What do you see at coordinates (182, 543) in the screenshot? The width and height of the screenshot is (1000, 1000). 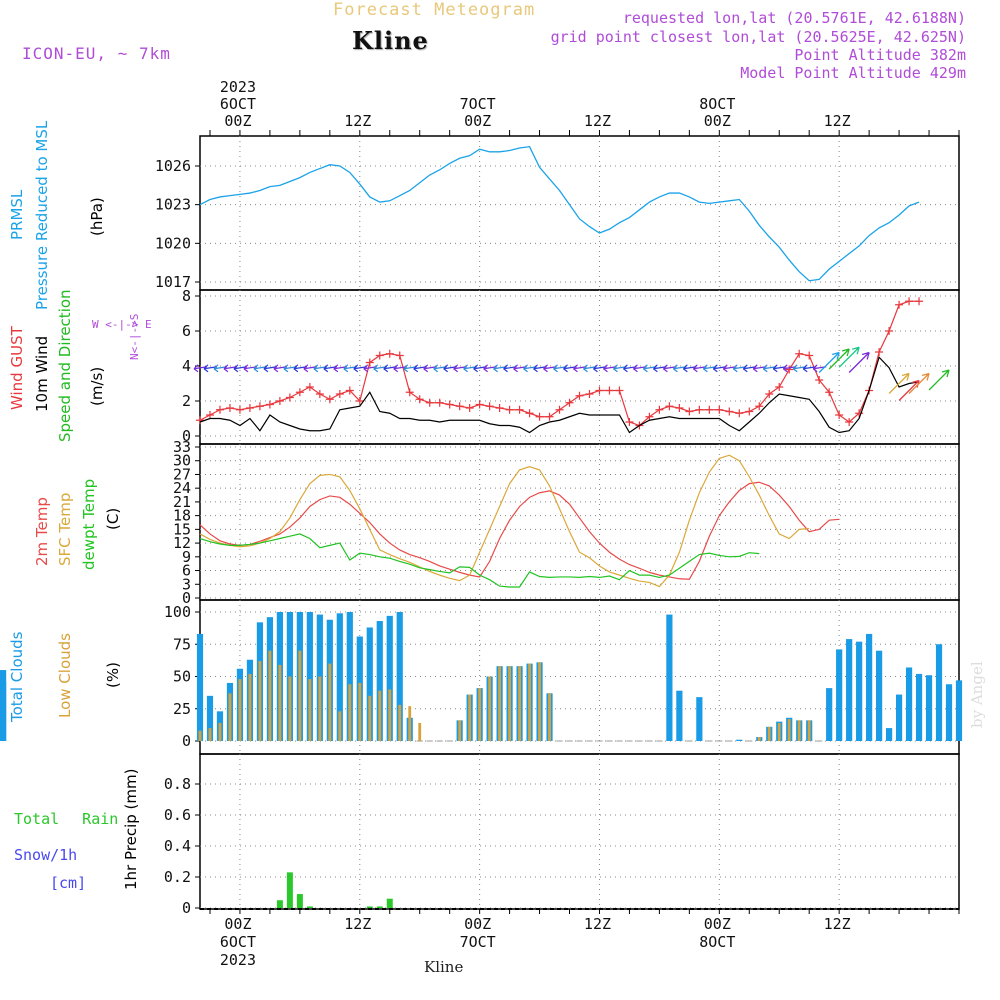 I see `y-tick-label: 12` at bounding box center [182, 543].